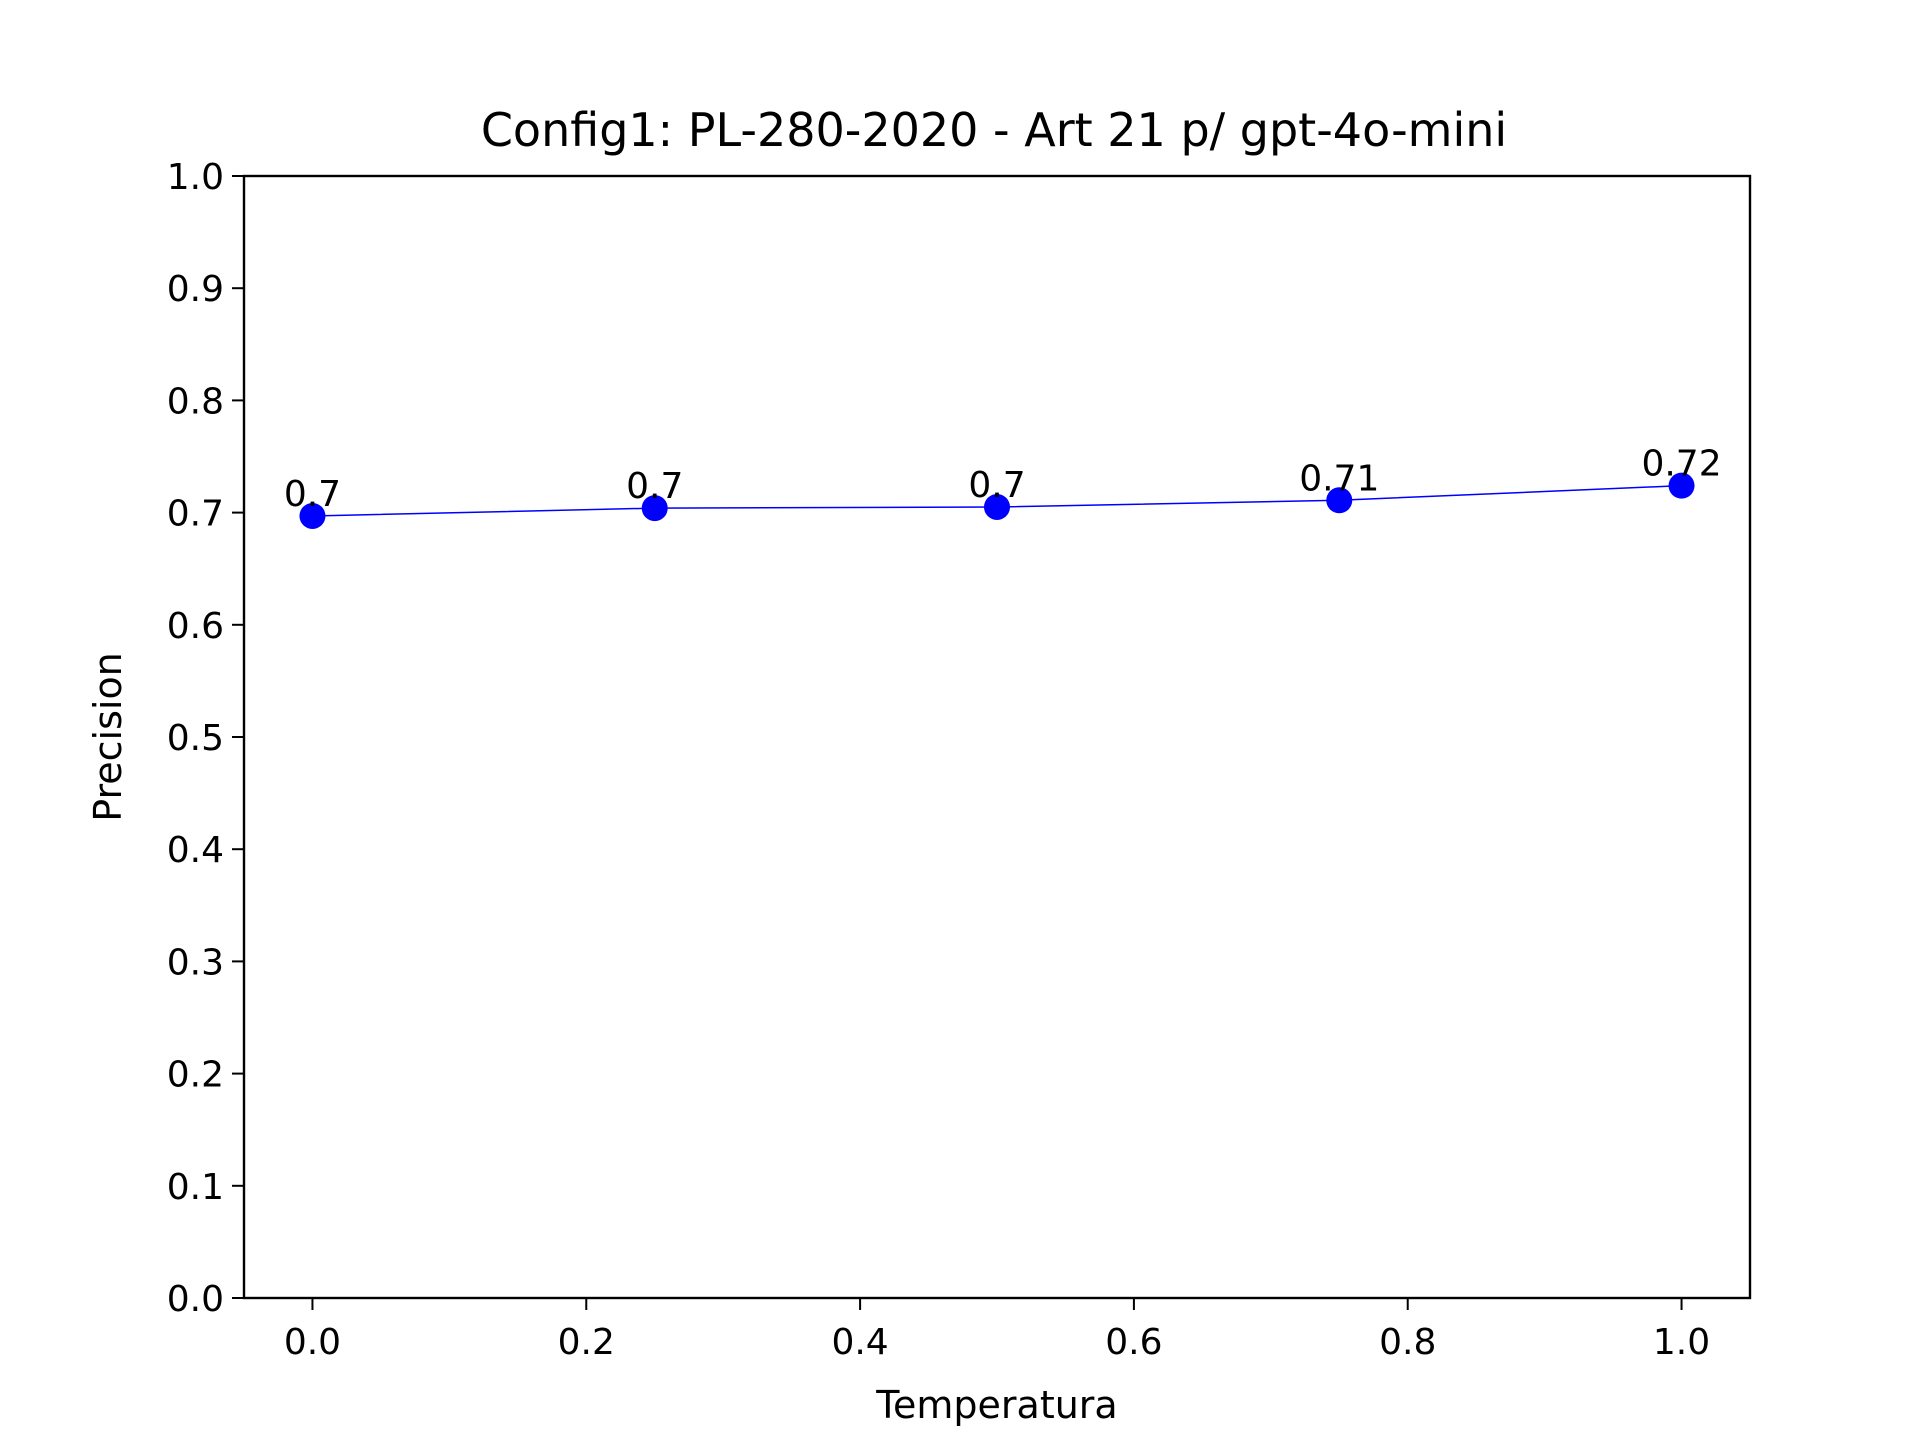 This screenshot has height=1440, width=1920. Describe the element at coordinates (997, 1330) in the screenshot. I see `x-axis: 0.0 0.2 0.4 0.6 0.8 1.0` at that location.